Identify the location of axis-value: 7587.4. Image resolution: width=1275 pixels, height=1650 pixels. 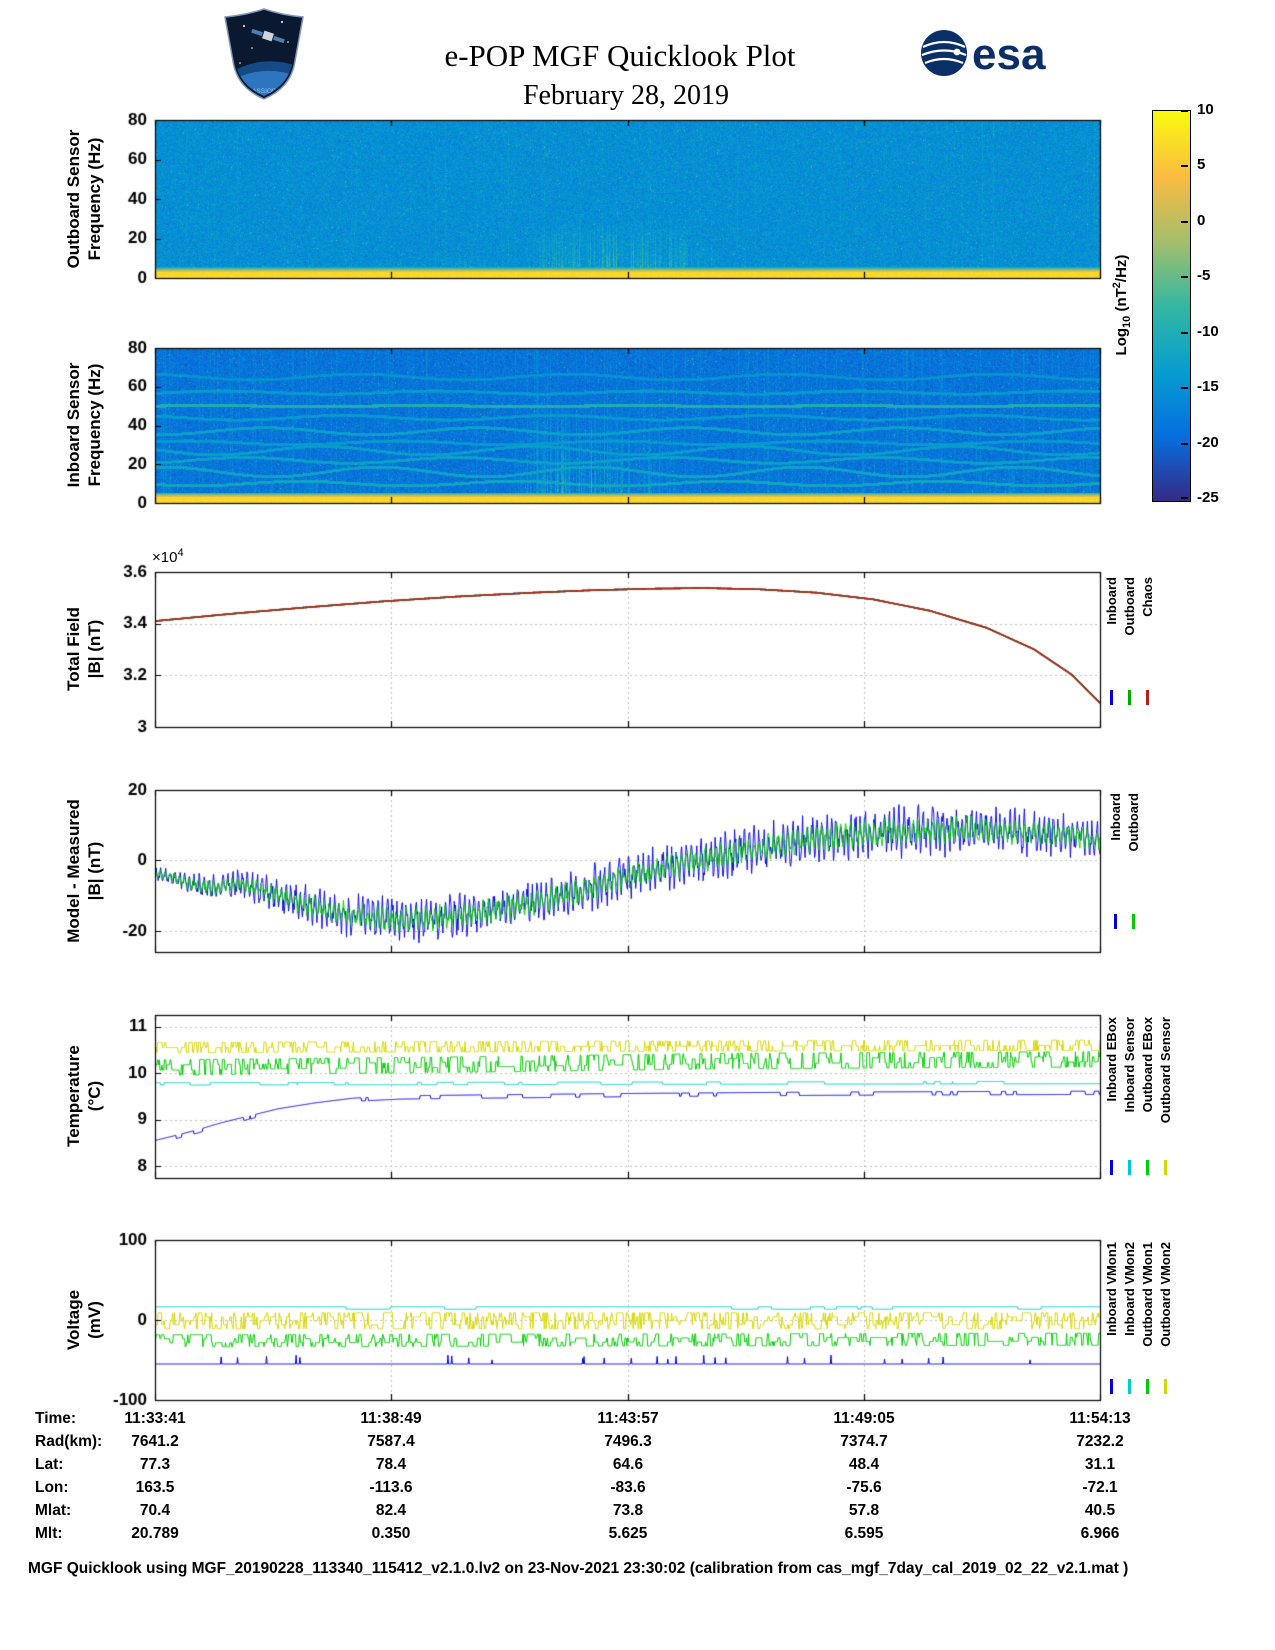
(391, 1441).